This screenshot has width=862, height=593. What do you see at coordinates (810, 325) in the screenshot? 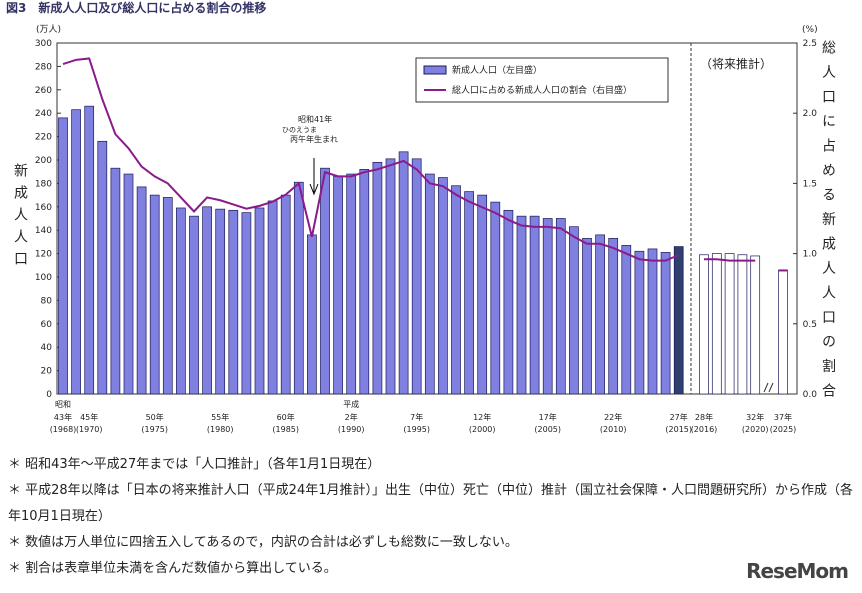
I see `y2-tick-label: 0.5` at bounding box center [810, 325].